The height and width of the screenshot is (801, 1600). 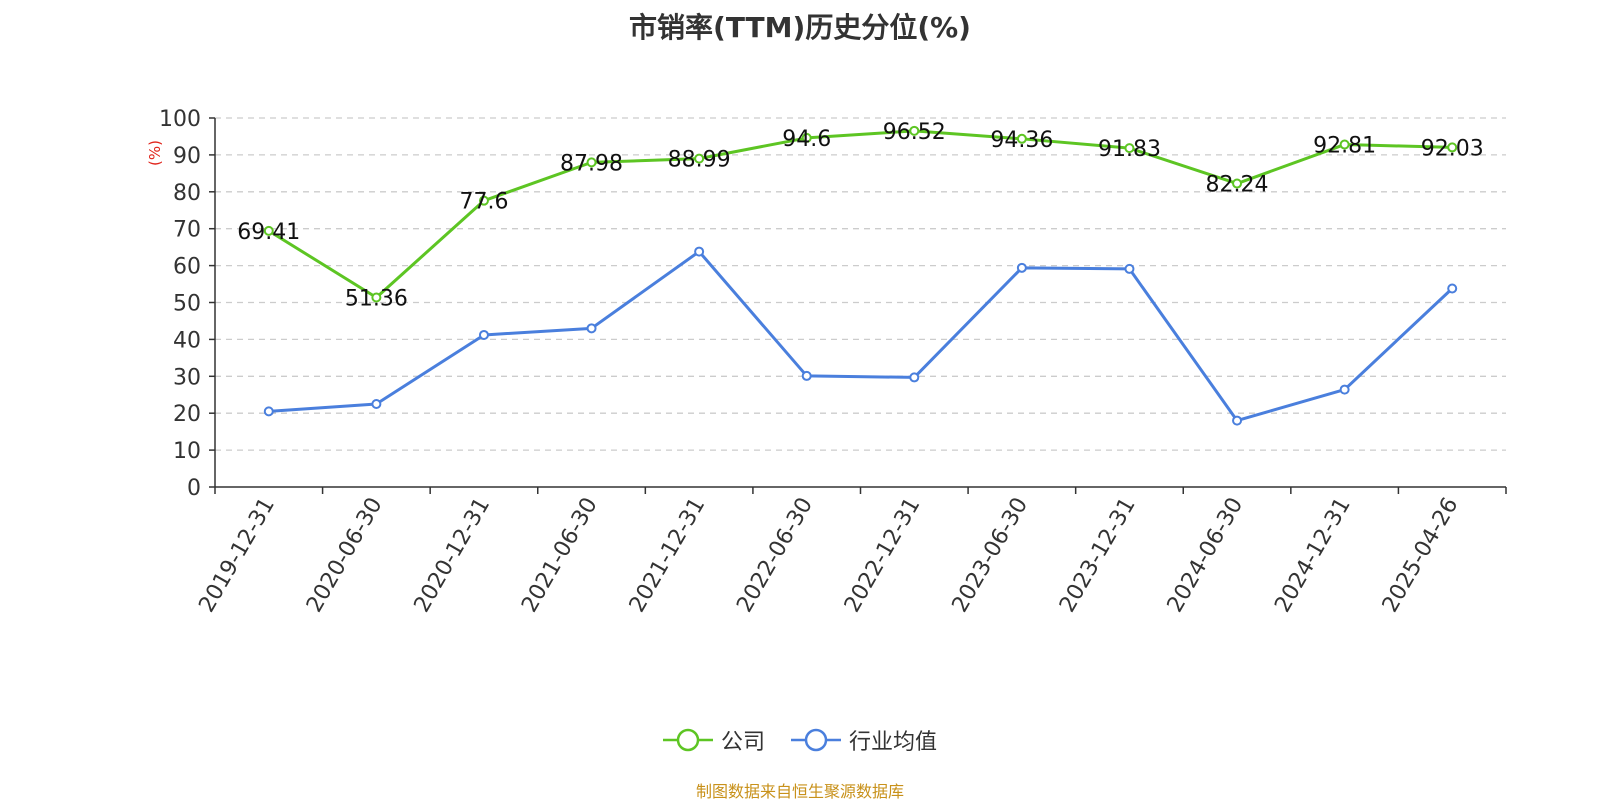 I want to click on x-tick-label: 2023-12-31, so click(x=1098, y=555).